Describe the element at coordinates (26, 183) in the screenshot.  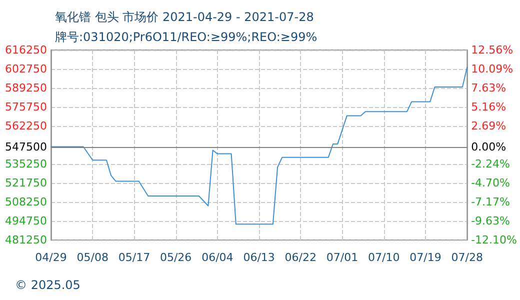
I see `y-tick-label: 521750` at that location.